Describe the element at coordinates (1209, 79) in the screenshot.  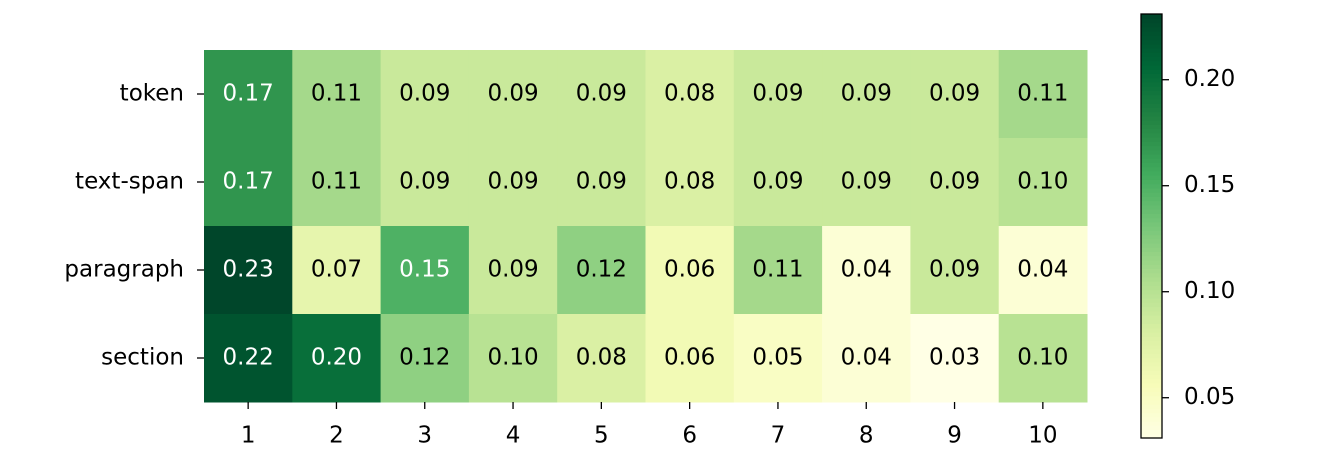
I see `colorbar-tick-label: 0.20` at that location.